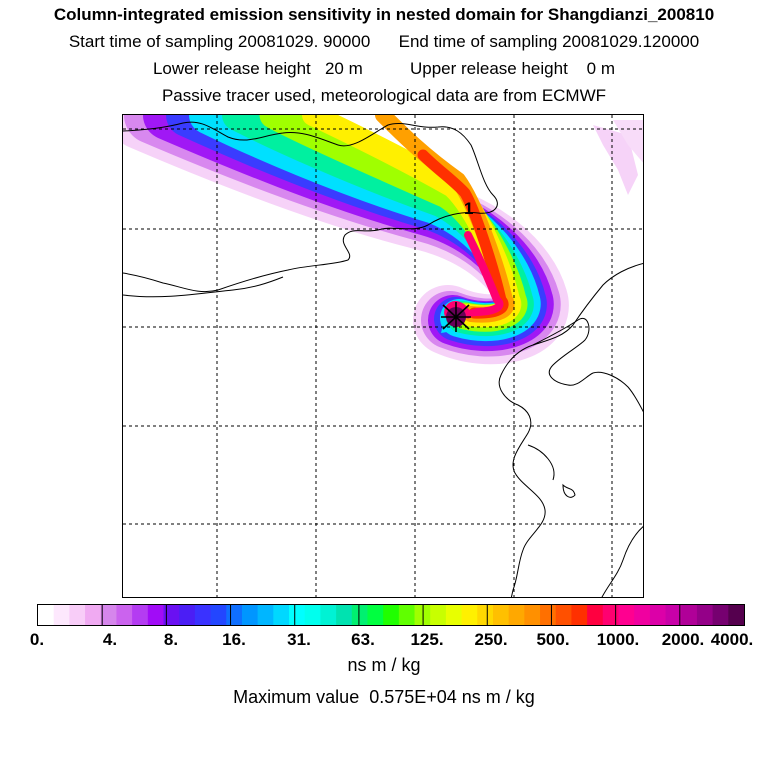 The image size is (768, 768). What do you see at coordinates (563, 351) in the screenshot?
I see `coast-bay` at bounding box center [563, 351].